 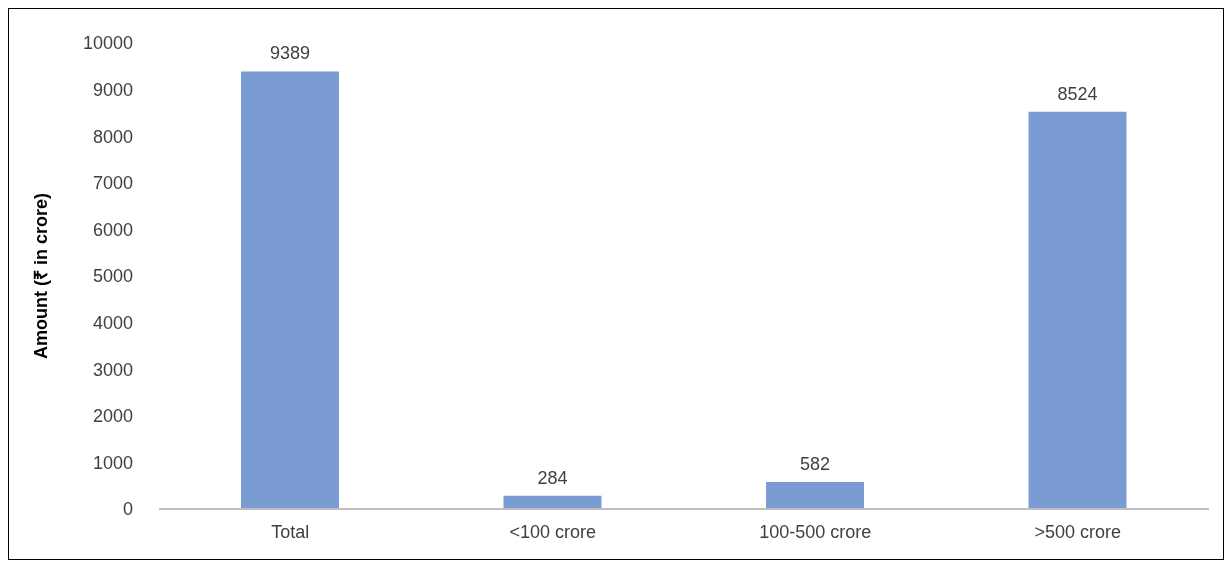 What do you see at coordinates (112, 416) in the screenshot?
I see `y-tick-label: 2000` at bounding box center [112, 416].